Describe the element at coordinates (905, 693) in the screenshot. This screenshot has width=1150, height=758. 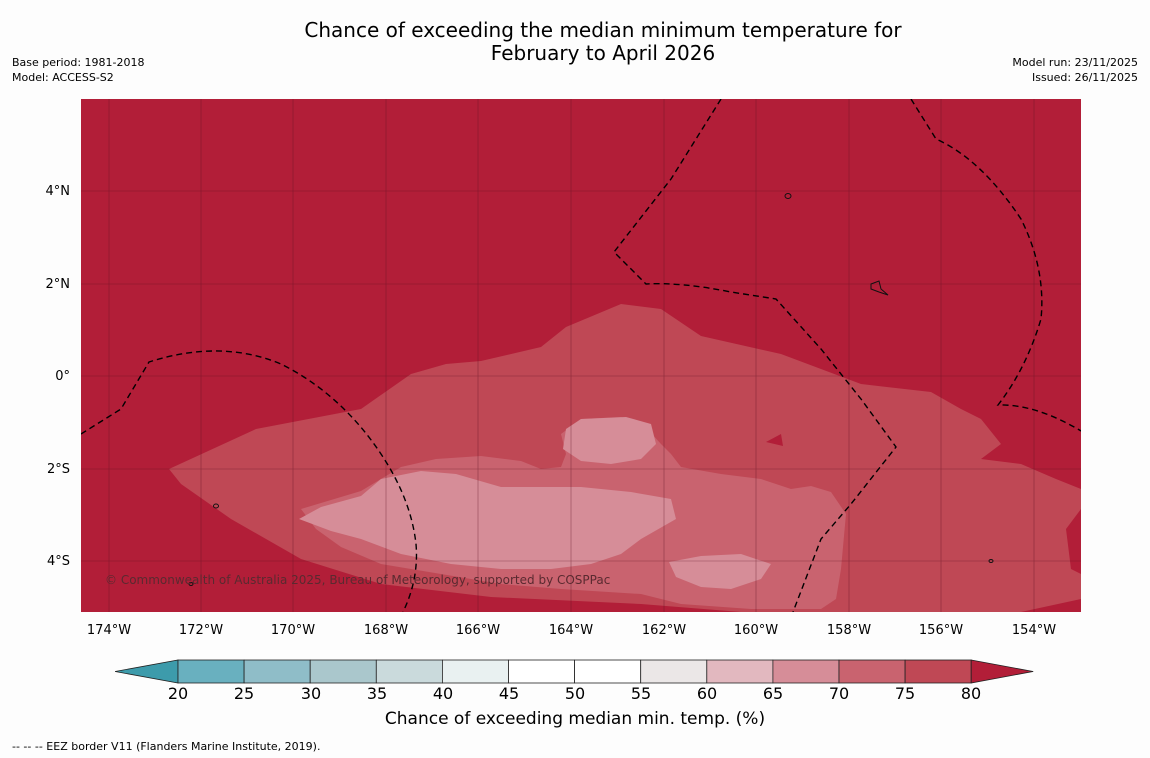
I see `colorbar-tick-75: 75` at that location.